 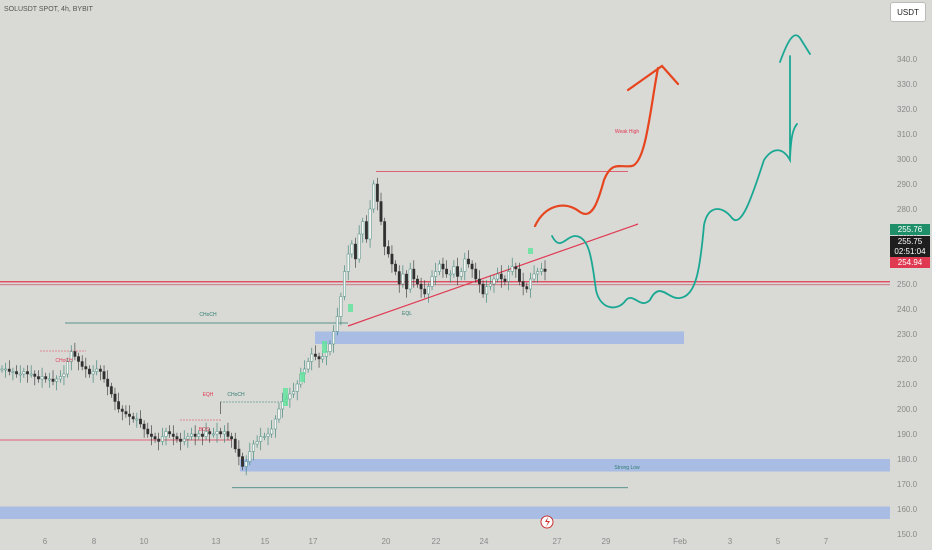 What do you see at coordinates (910, 262) in the screenshot?
I see `low-price-tag: 254.94` at bounding box center [910, 262].